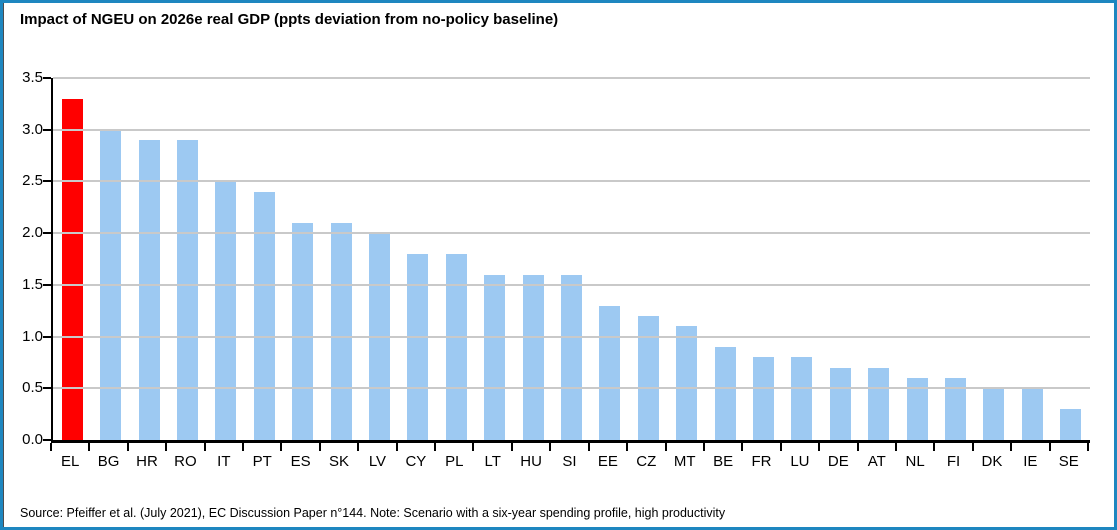  Describe the element at coordinates (32, 129) in the screenshot. I see `y-tick-label: 3.0` at that location.